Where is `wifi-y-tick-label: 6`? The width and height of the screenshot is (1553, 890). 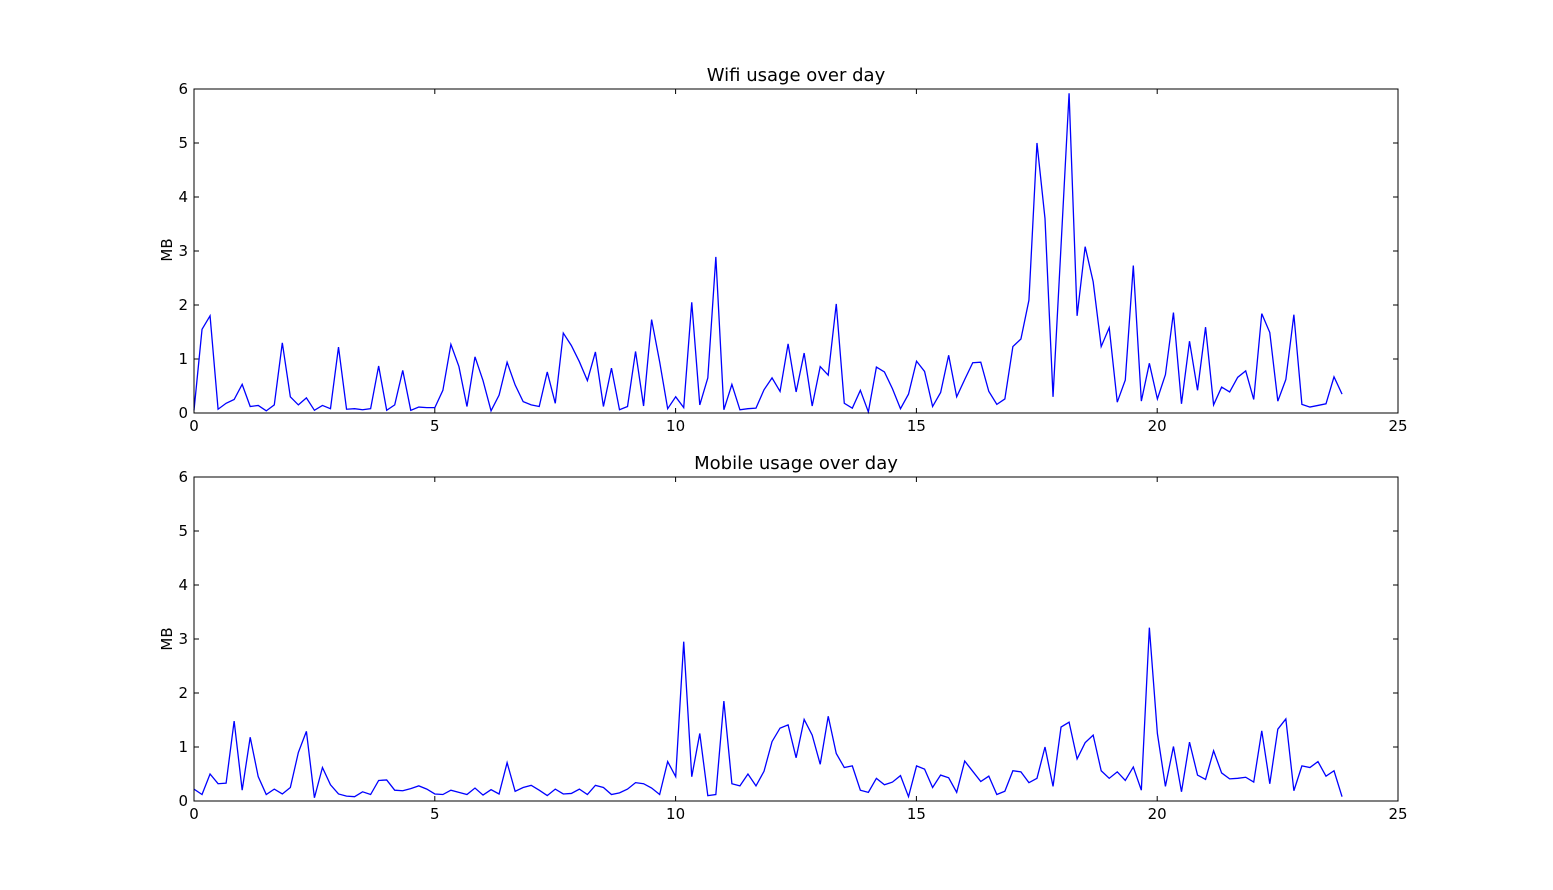
wifi-y-tick-label: 6 is located at coordinates (183, 89).